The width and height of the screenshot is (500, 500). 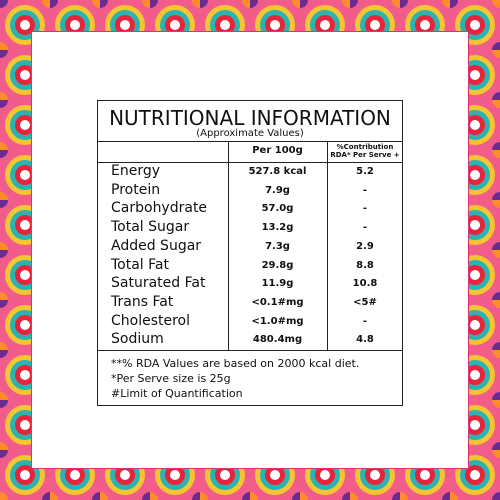 I want to click on per-100g: 57.0g, so click(x=277, y=209).